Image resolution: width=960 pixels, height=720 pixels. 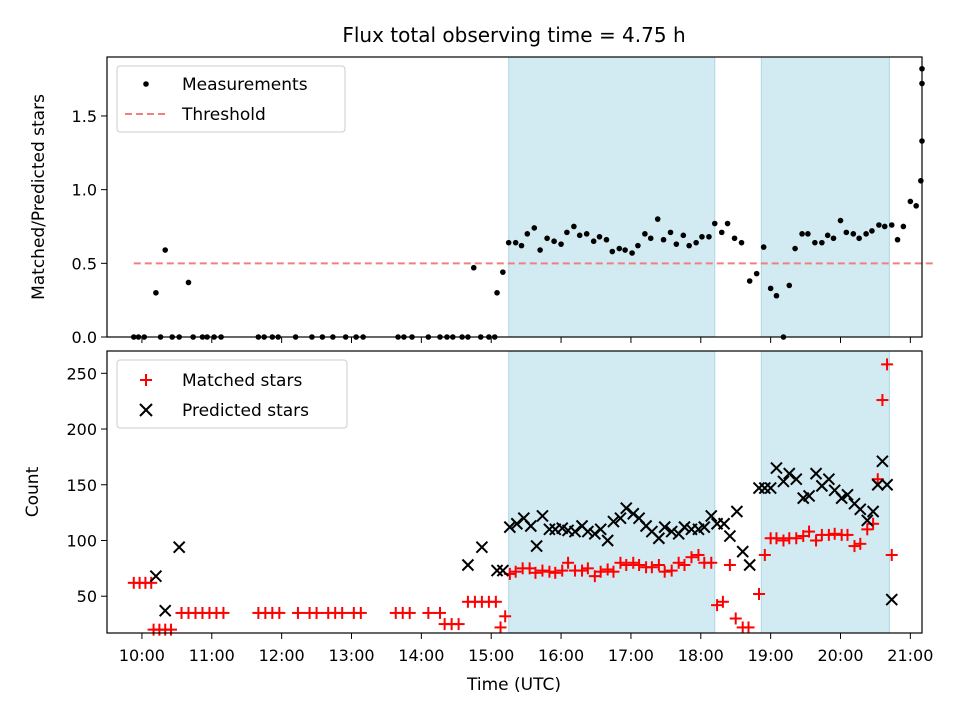 What do you see at coordinates (81, 485) in the screenshot?
I see `bottom-y-tick-label: 150` at bounding box center [81, 485].